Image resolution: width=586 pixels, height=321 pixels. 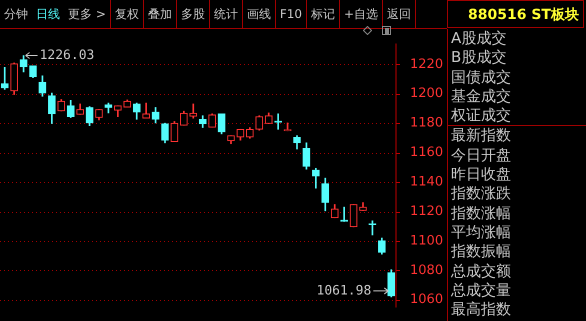 What do you see at coordinates (427, 64) in the screenshot?
I see `y-tick-label: 1220` at bounding box center [427, 64].